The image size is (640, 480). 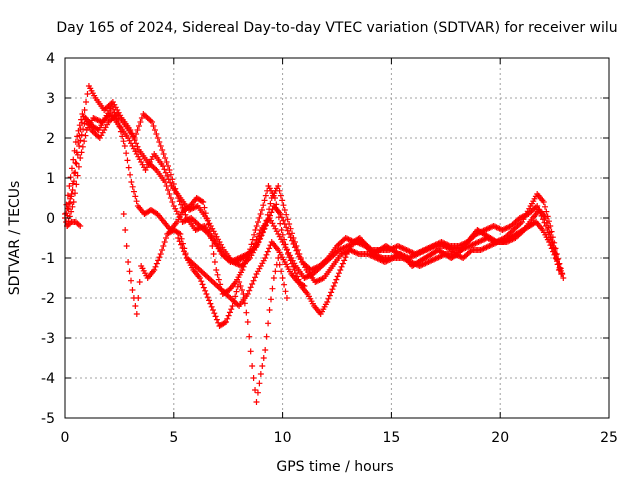 What do you see at coordinates (48, 299) in the screenshot?
I see `y-tick-label: -2` at bounding box center [48, 299].